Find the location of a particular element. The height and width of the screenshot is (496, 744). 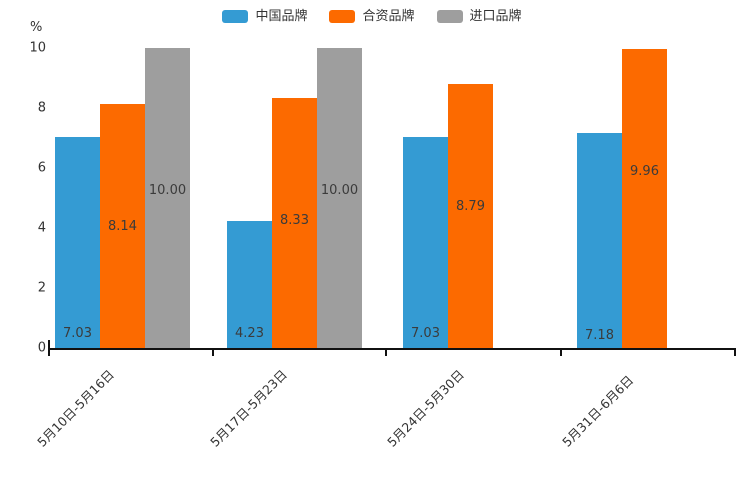

y-axis-origin-tick is located at coordinates (49, 344).